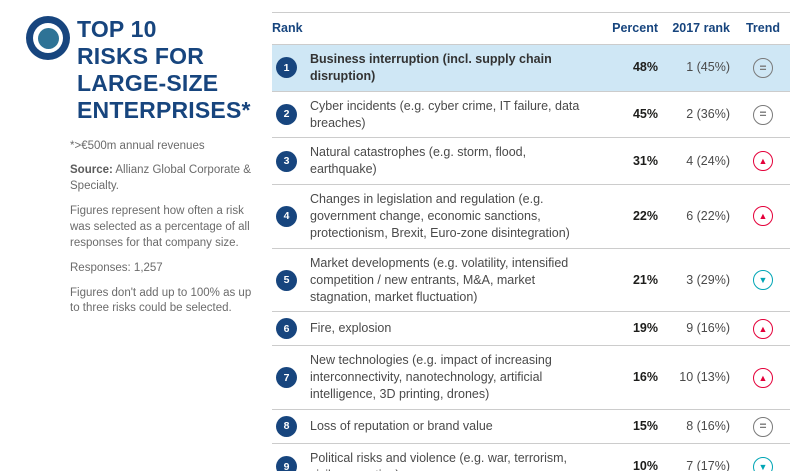  What do you see at coordinates (645, 465) in the screenshot?
I see `percent-value: 10%` at bounding box center [645, 465].